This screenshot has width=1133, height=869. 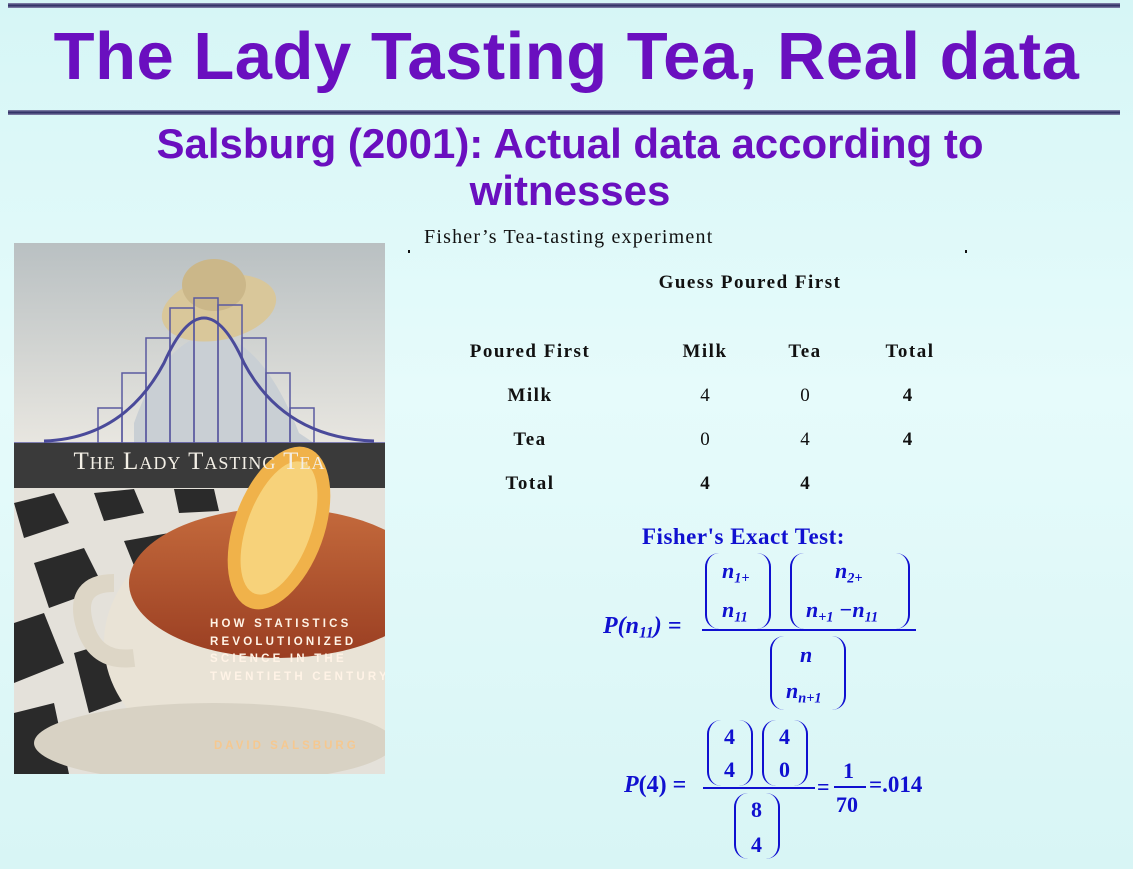 What do you see at coordinates (530, 395) in the screenshot?
I see `row-label: Milk` at bounding box center [530, 395].